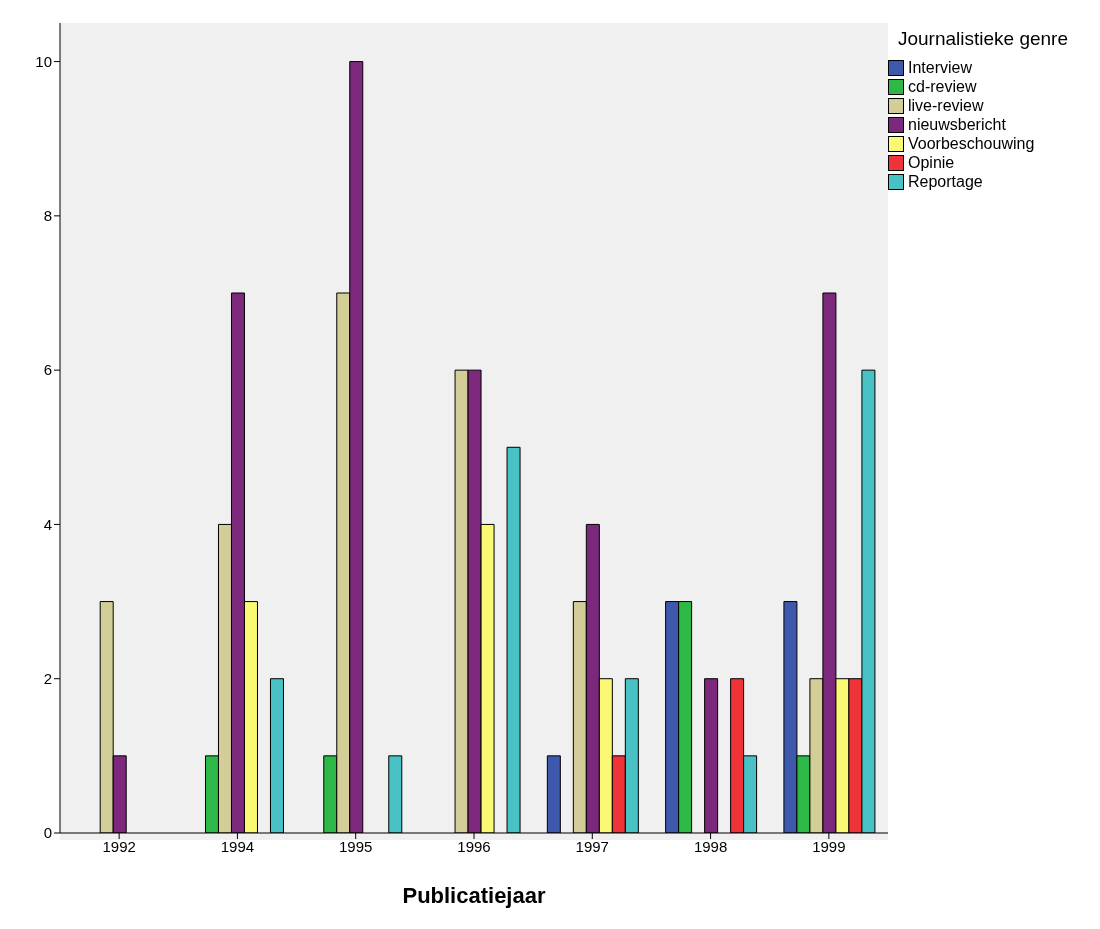 This screenshot has width=1100, height=929. Describe the element at coordinates (43, 61) in the screenshot. I see `y-tick-label: 10` at that location.